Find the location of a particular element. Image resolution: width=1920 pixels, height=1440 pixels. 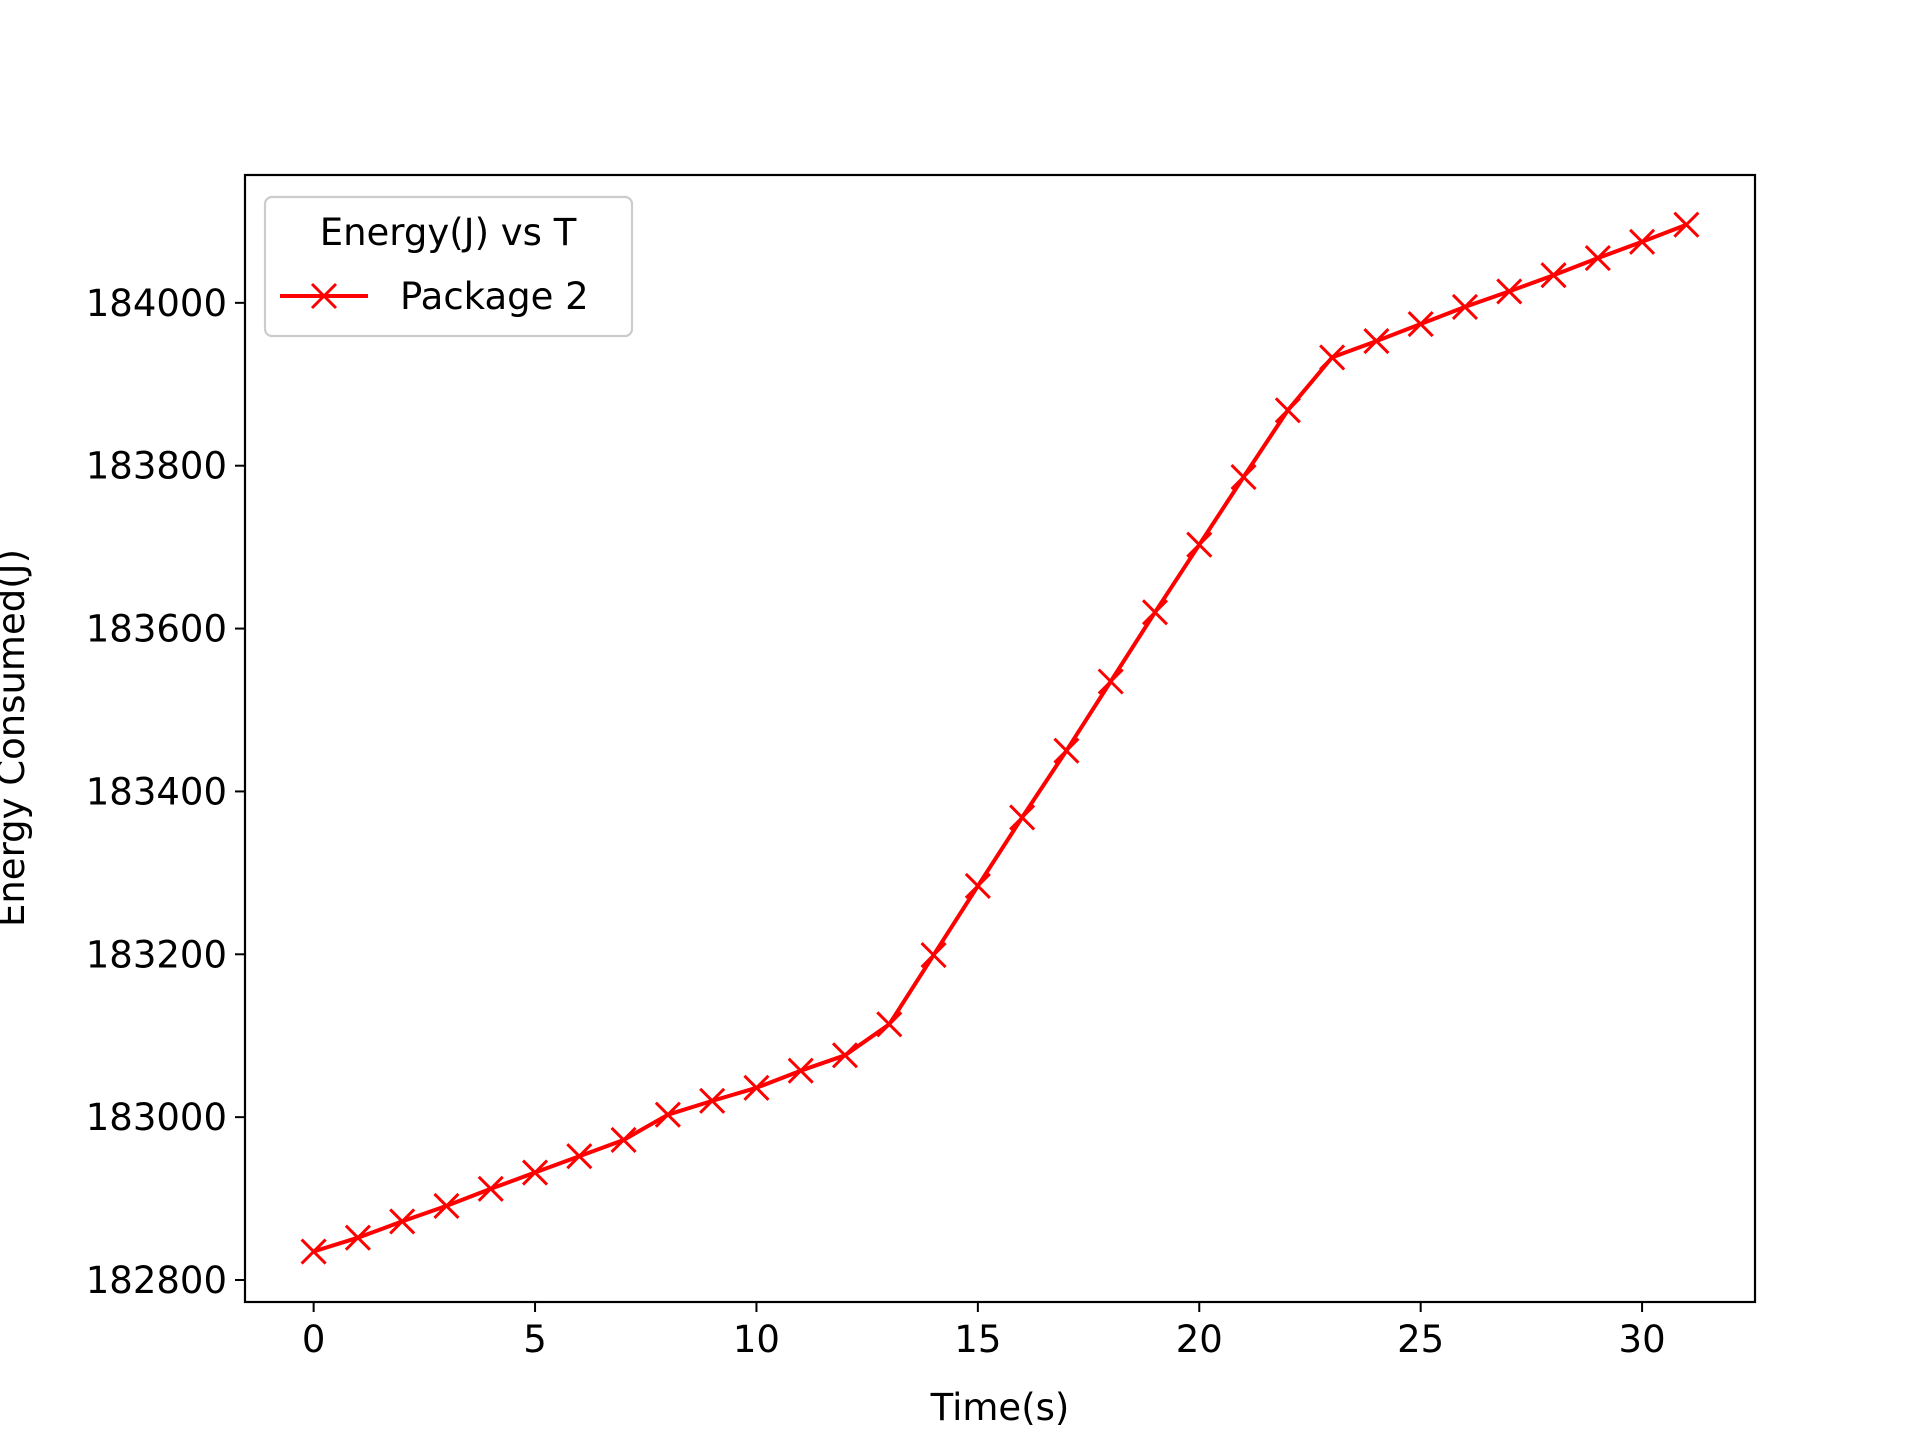

x-tick-label: 20 is located at coordinates (1199, 1339).